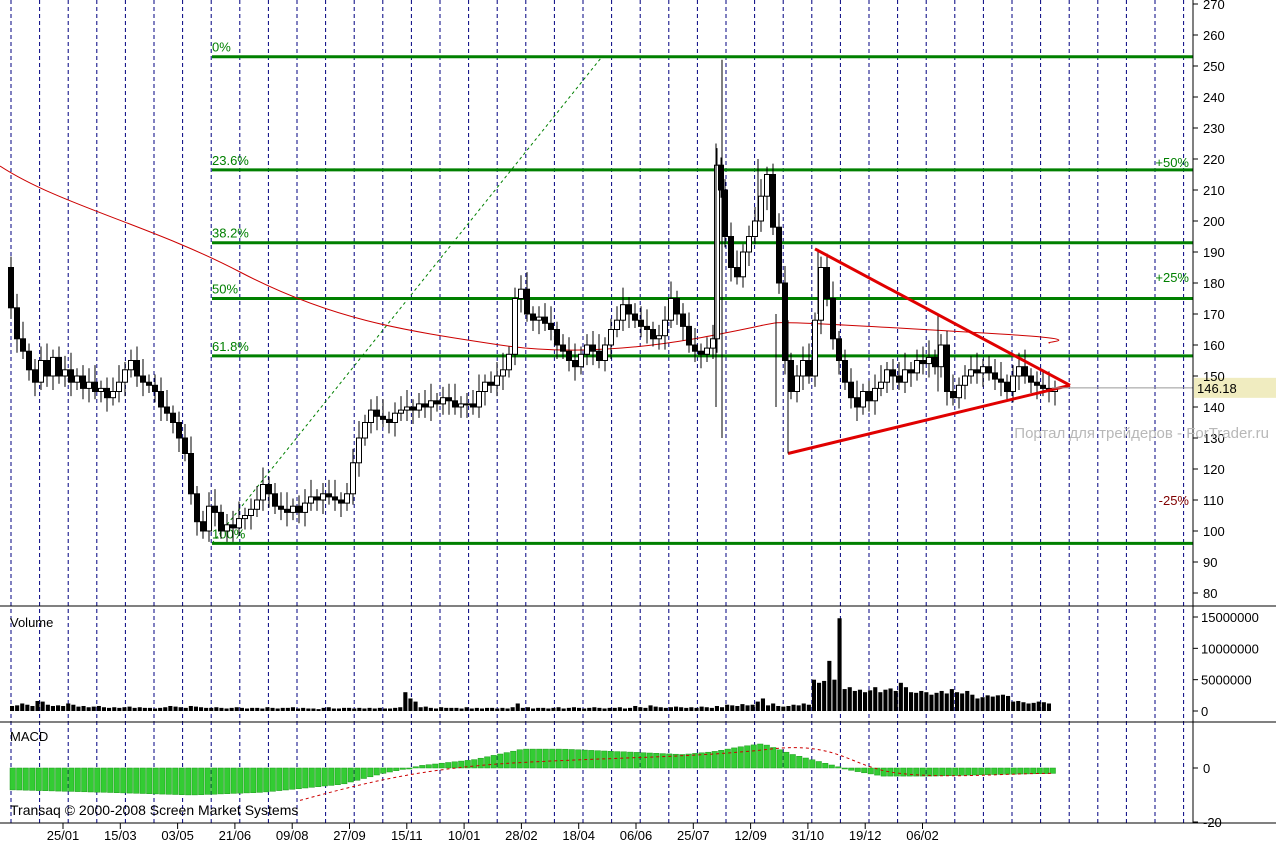  Describe the element at coordinates (1214, 469) in the screenshot. I see `price-tick-label: 120` at that location.